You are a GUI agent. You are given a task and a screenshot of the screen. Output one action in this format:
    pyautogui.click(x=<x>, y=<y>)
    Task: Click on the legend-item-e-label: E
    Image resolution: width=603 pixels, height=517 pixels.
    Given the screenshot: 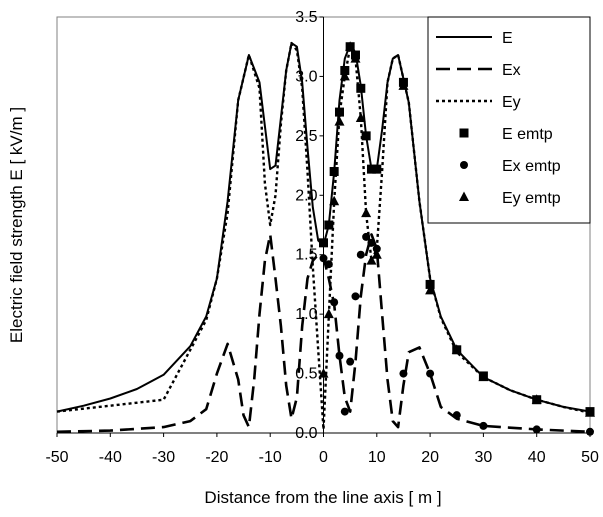 What is the action you would take?
    pyautogui.click(x=507, y=38)
    